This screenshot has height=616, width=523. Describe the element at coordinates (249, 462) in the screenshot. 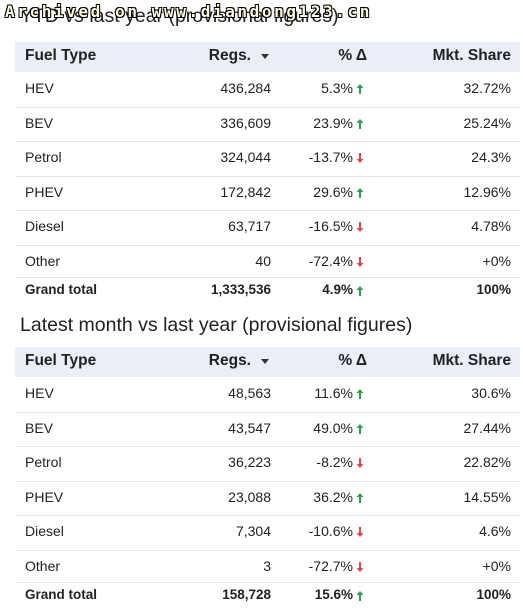

I see `table-cell: 36,223` at that location.